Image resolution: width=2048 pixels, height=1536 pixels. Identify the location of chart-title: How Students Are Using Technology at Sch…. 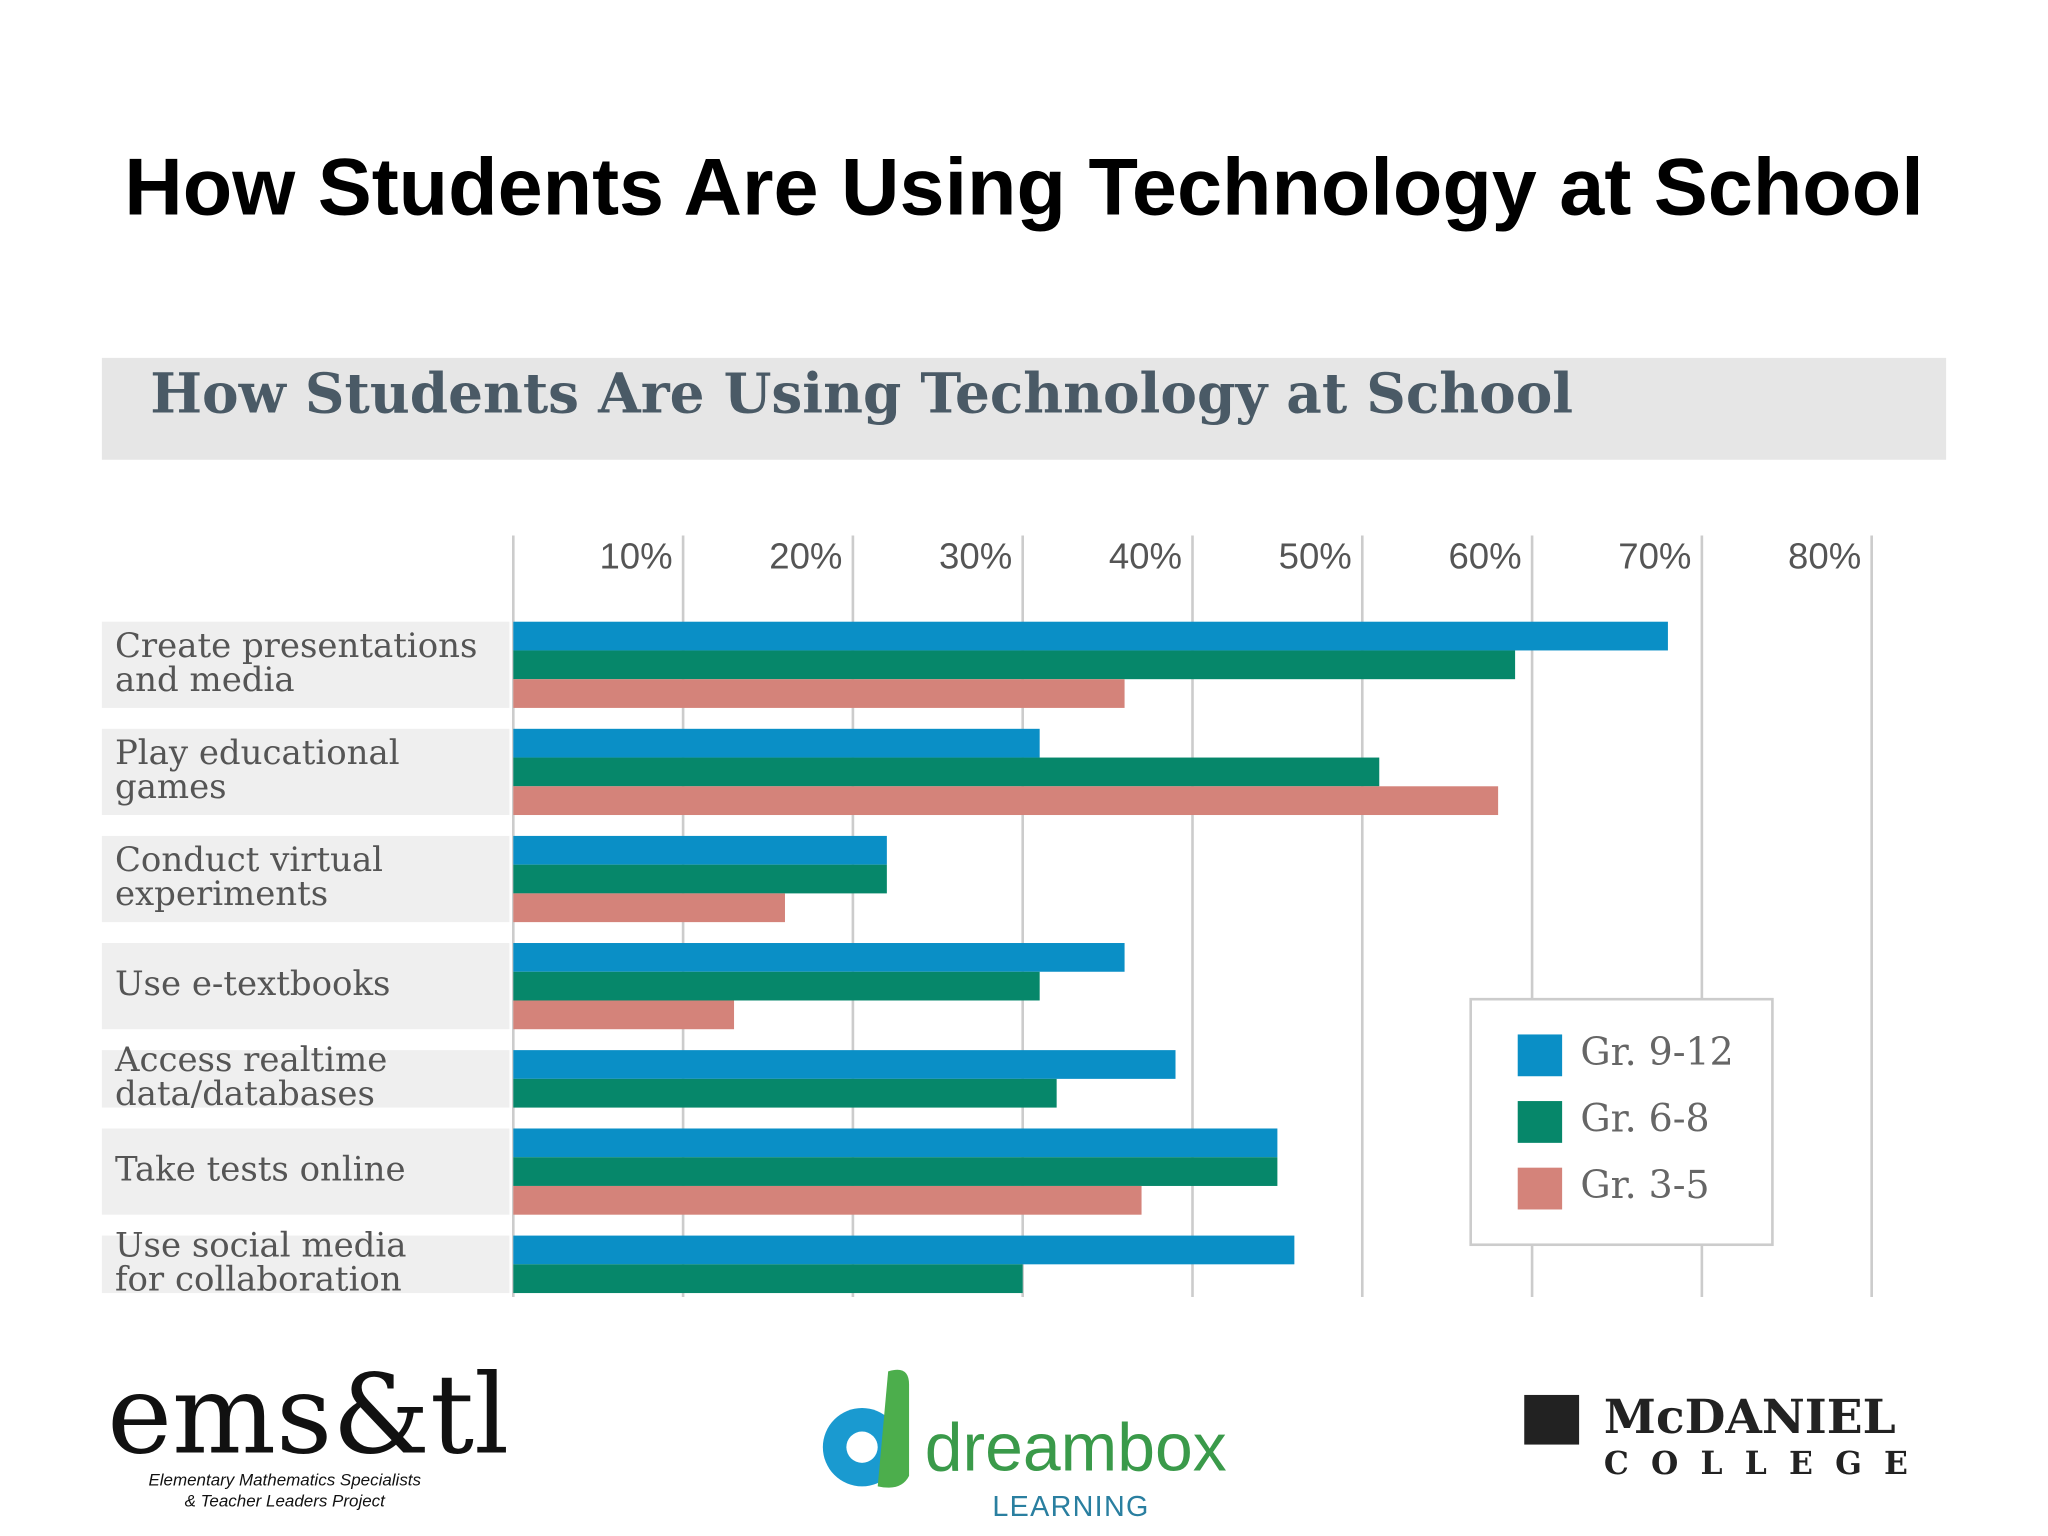
(861, 392).